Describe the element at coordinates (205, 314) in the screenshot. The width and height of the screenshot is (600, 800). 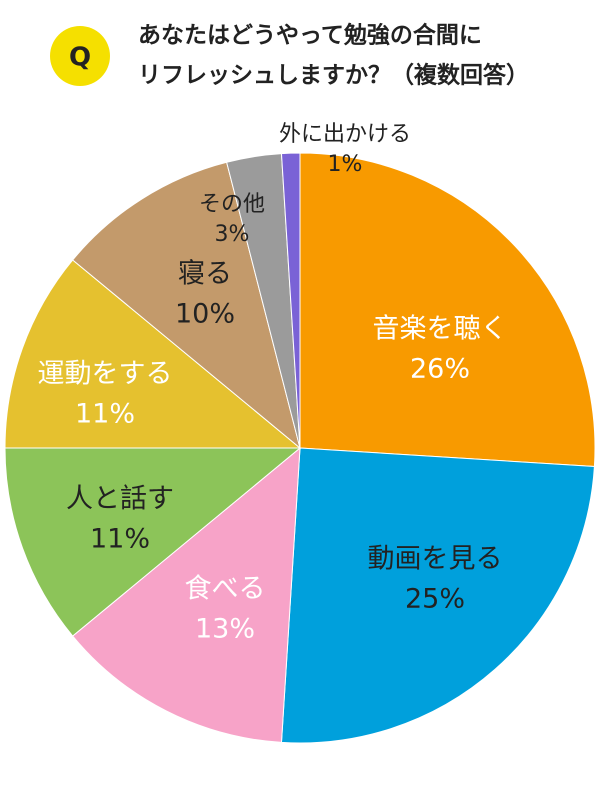
I see `value-label: 10%` at that location.